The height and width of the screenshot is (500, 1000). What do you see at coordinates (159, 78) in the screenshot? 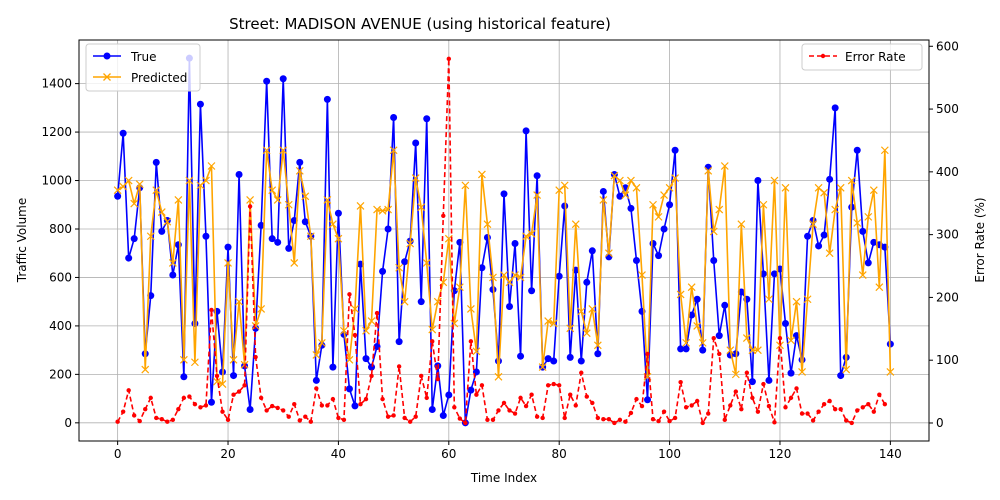
I see `legend-predicted-label: Predicted` at bounding box center [159, 78].